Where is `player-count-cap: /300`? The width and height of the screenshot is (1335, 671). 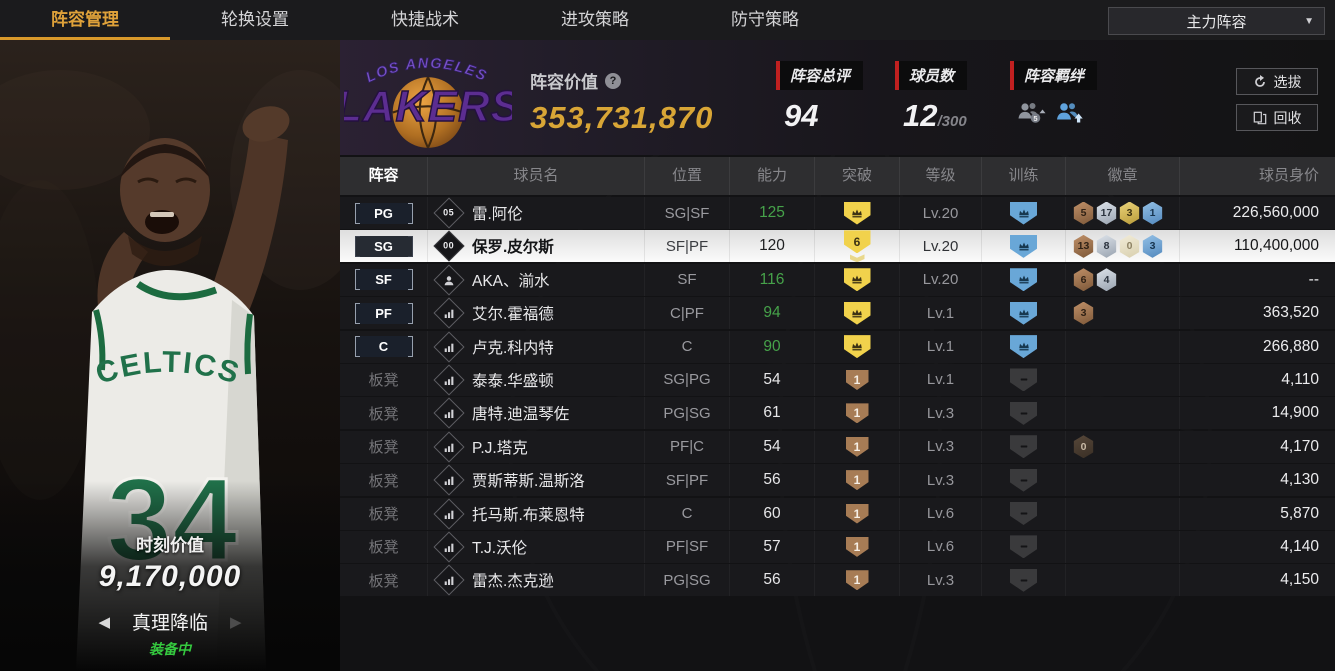 player-count-cap: /300 is located at coordinates (952, 121).